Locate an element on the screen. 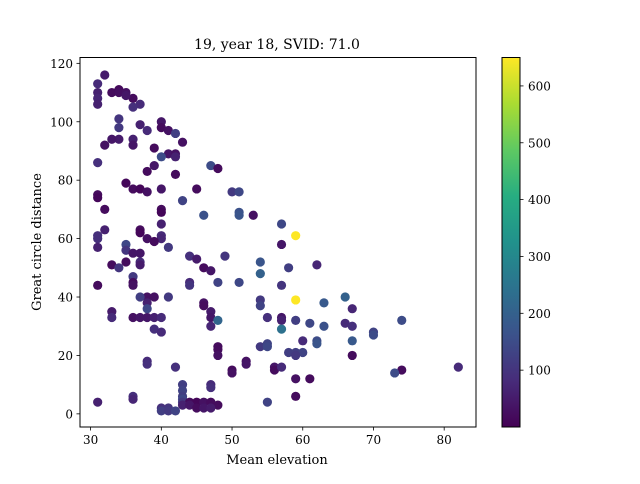 The height and width of the screenshot is (484, 640). colorbar-tick-label: 500 is located at coordinates (539, 143).